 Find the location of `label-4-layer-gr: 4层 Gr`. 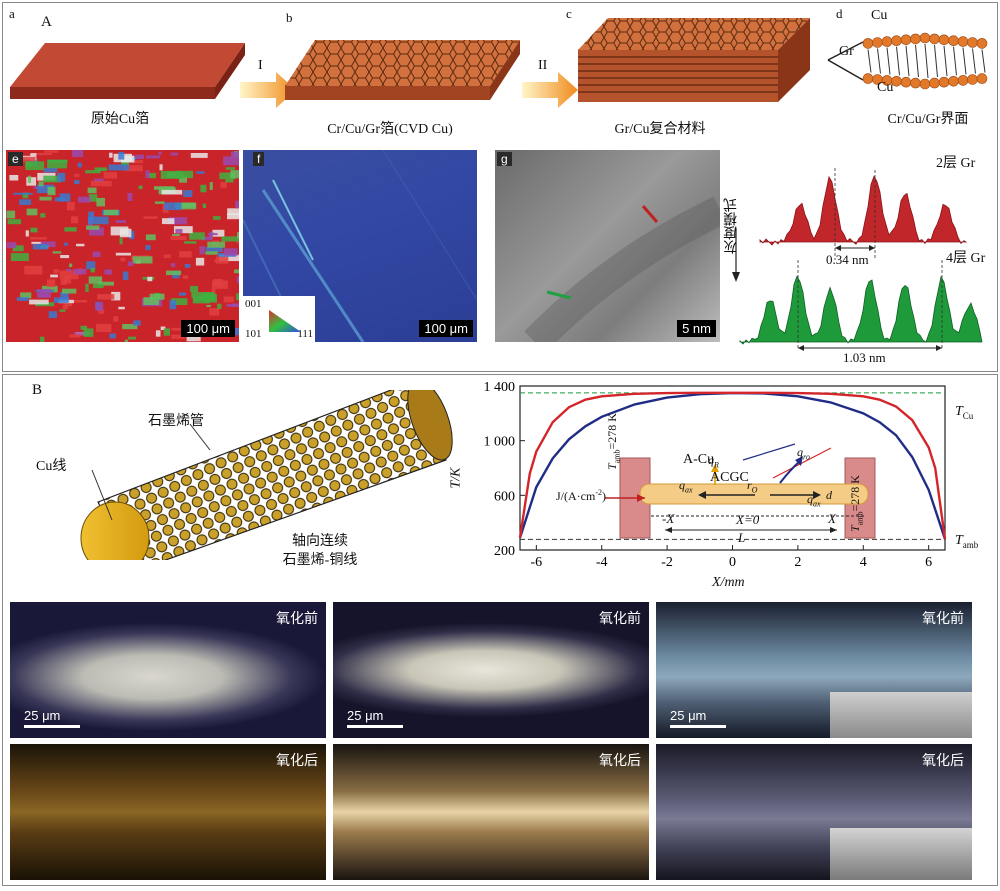

label-4-layer-gr: 4层 Gr is located at coordinates (966, 258).